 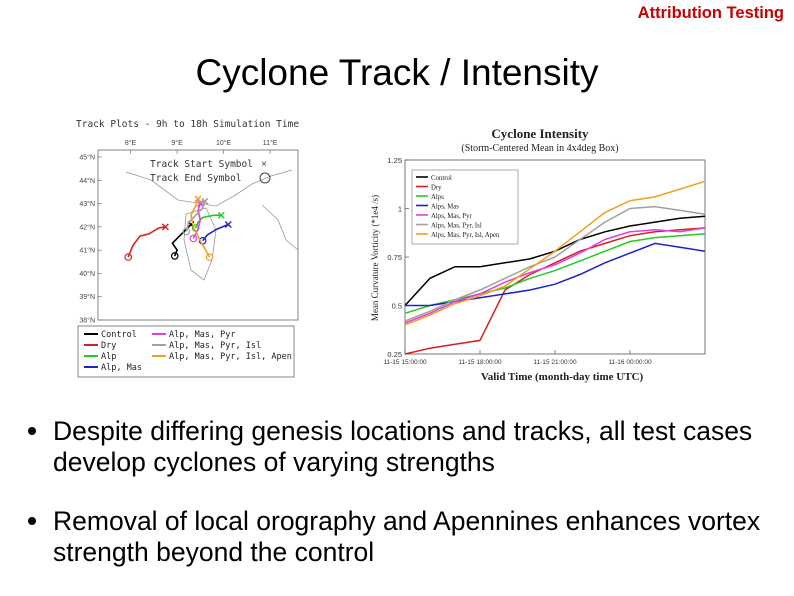 I want to click on track-end-symbol-icon, so click(x=265, y=178).